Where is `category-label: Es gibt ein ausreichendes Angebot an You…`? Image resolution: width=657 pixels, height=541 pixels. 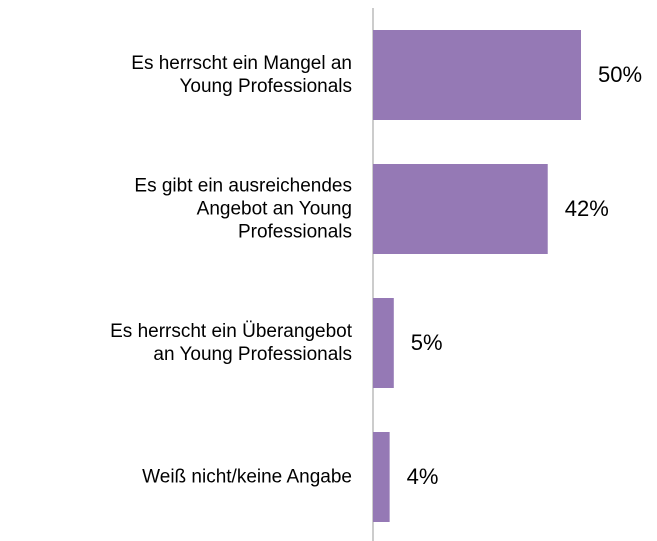
category-label: Es gibt ein ausreichendes Angebot an You… is located at coordinates (243, 209).